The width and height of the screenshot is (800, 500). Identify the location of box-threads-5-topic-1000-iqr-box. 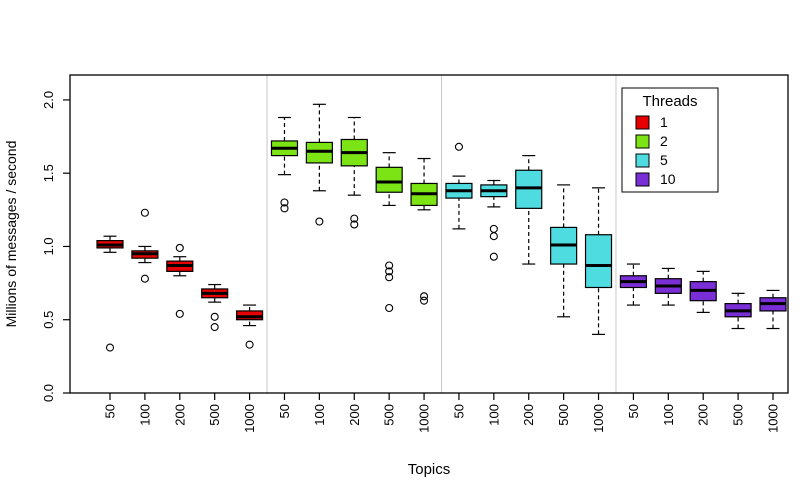
(598, 261).